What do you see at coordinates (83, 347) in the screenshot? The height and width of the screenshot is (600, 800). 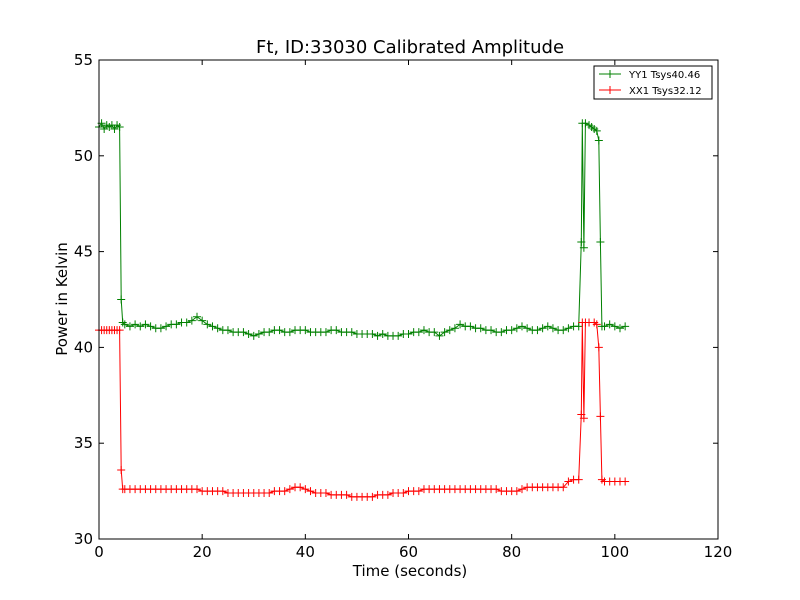 I see `y-tick-label: 40` at bounding box center [83, 347].